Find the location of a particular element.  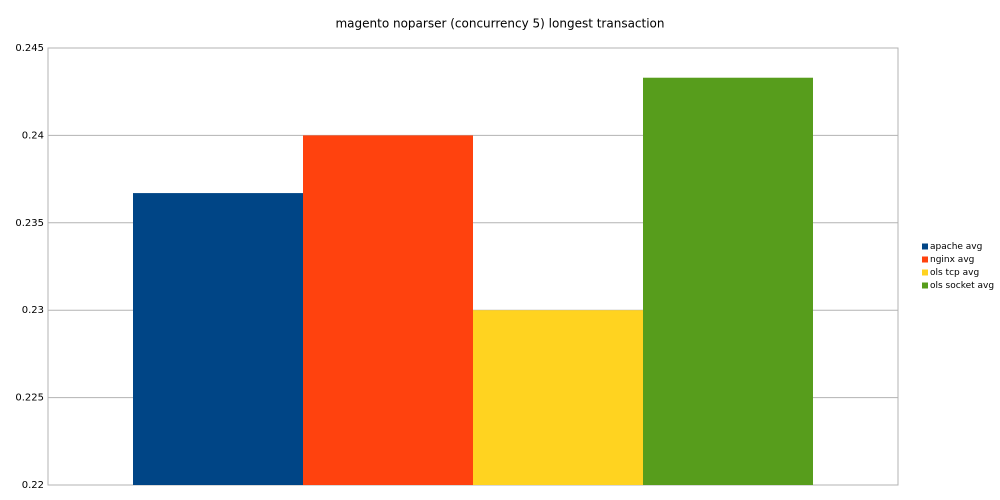

y-tick-label: 0.22 is located at coordinates (33, 485).